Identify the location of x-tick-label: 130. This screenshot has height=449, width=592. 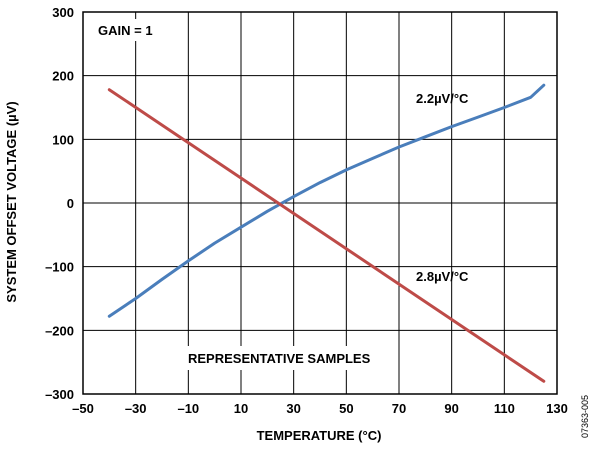
(557, 408).